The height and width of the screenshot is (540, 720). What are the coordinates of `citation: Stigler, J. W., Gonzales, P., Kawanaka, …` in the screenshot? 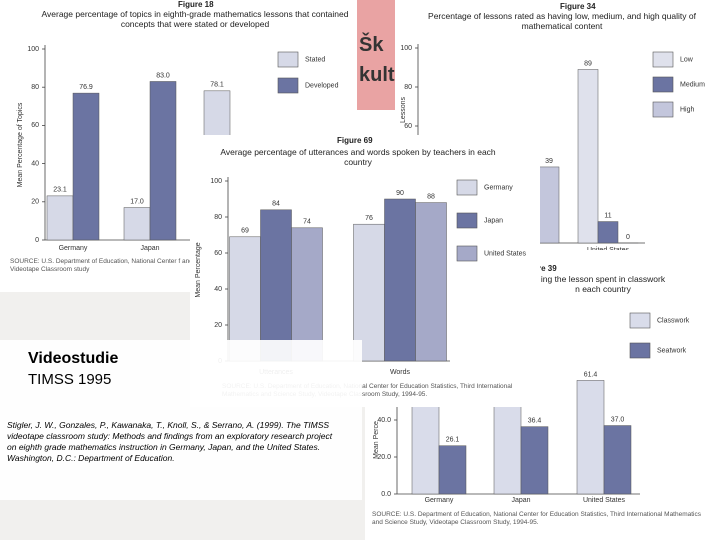 It's located at (170, 441).